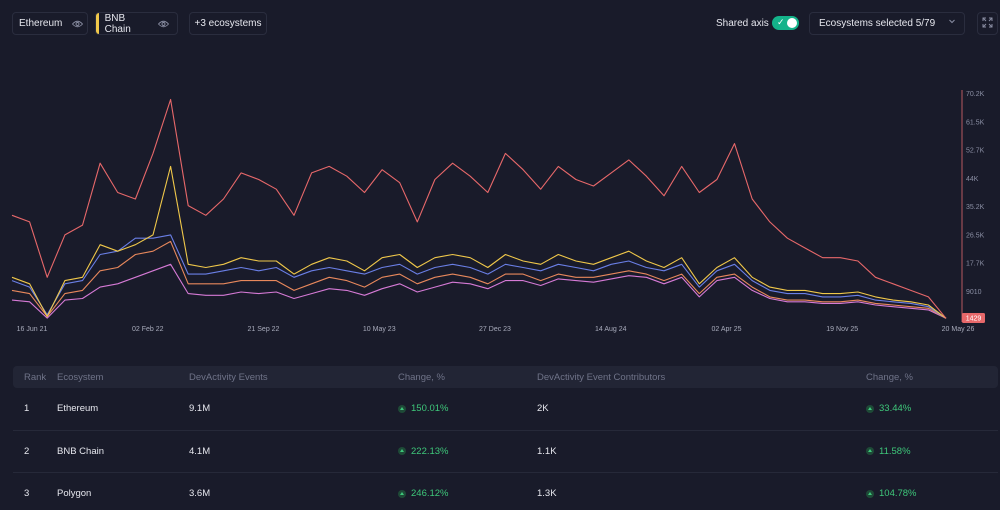  Describe the element at coordinates (975, 264) in the screenshot. I see `y-tick-label: 17.7K` at that location.